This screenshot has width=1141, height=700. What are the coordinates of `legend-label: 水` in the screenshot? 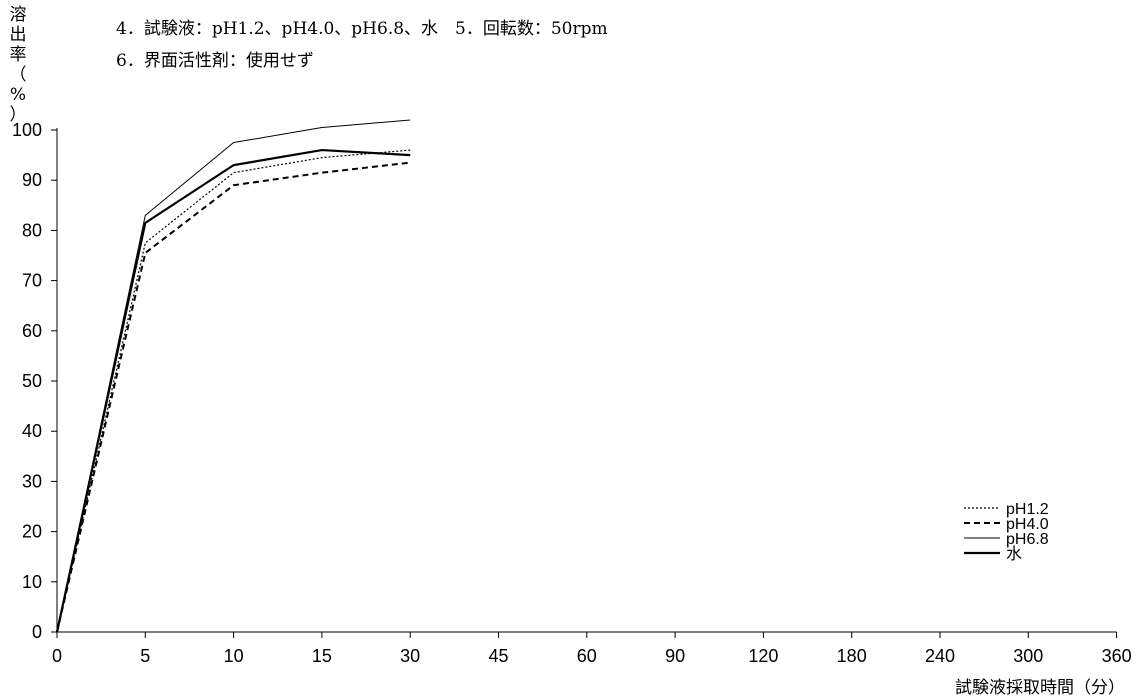 It's located at (1014, 554).